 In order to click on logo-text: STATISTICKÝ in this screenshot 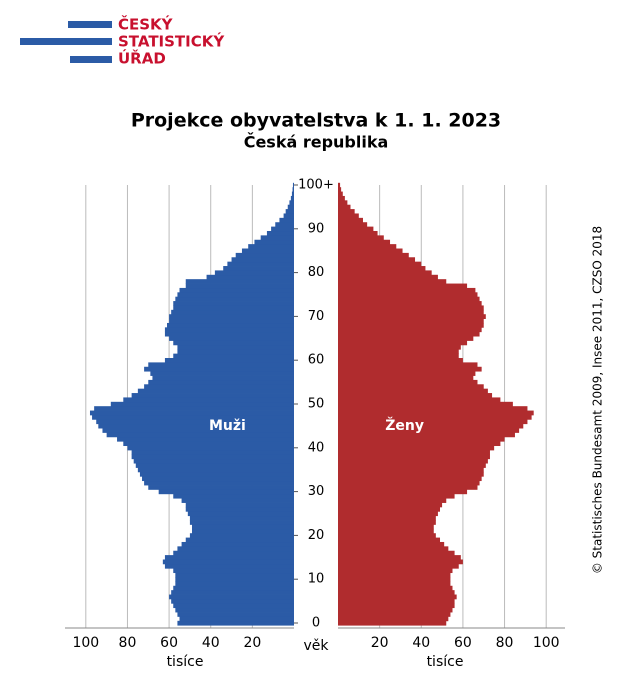, I will do `click(171, 41)`.